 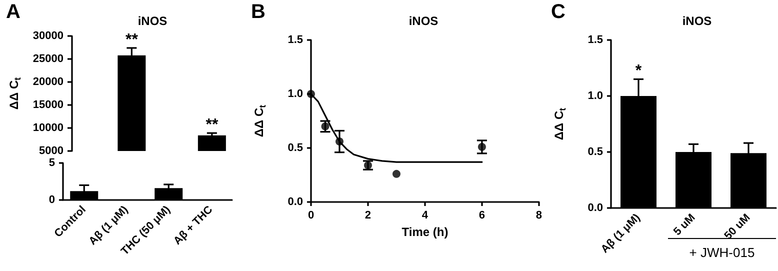 I want to click on text: + JWH-015, so click(x=722, y=252).